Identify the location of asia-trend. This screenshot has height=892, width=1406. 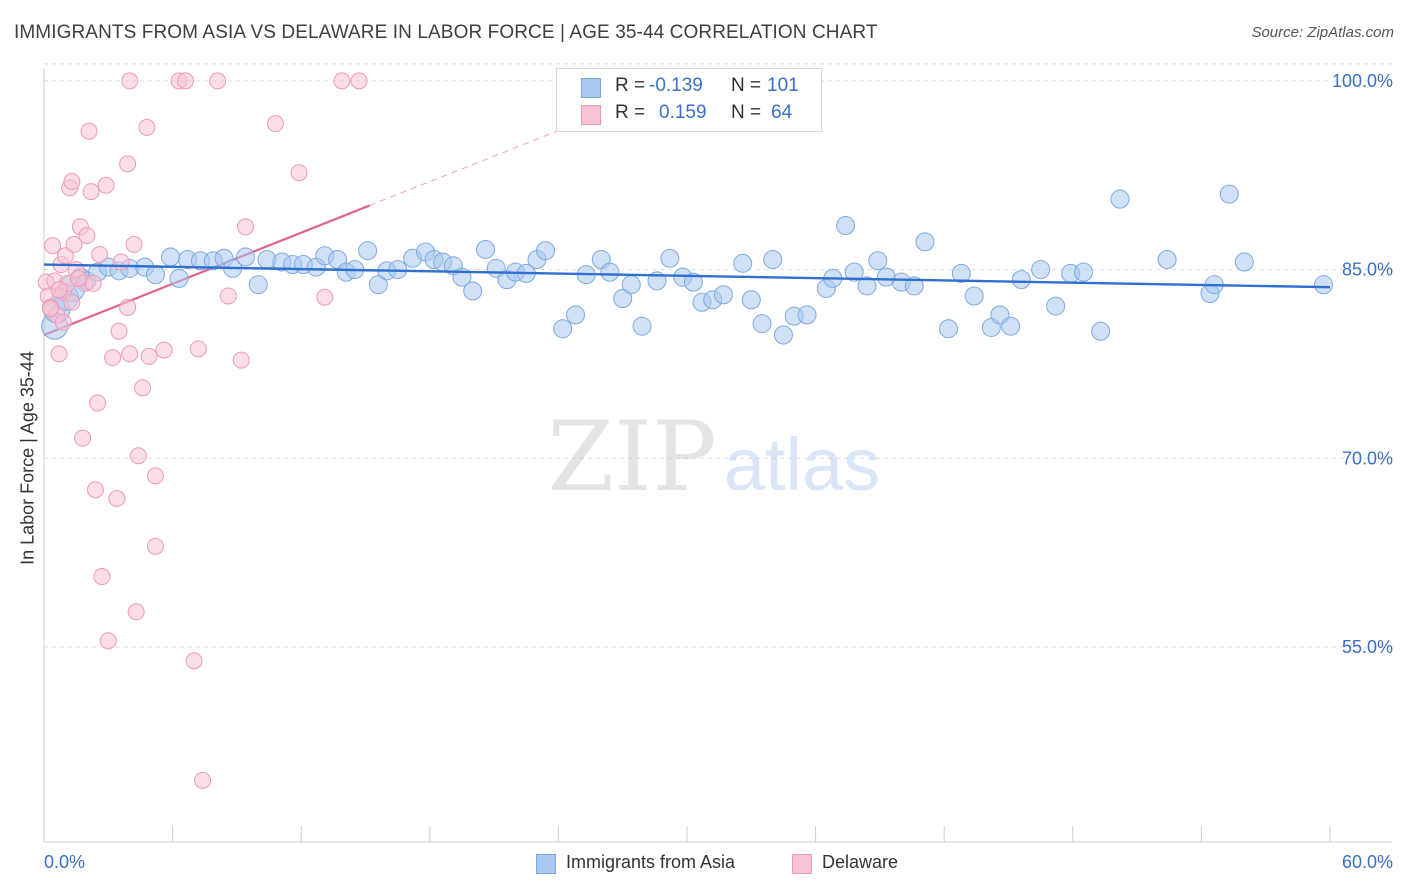
(687, 276).